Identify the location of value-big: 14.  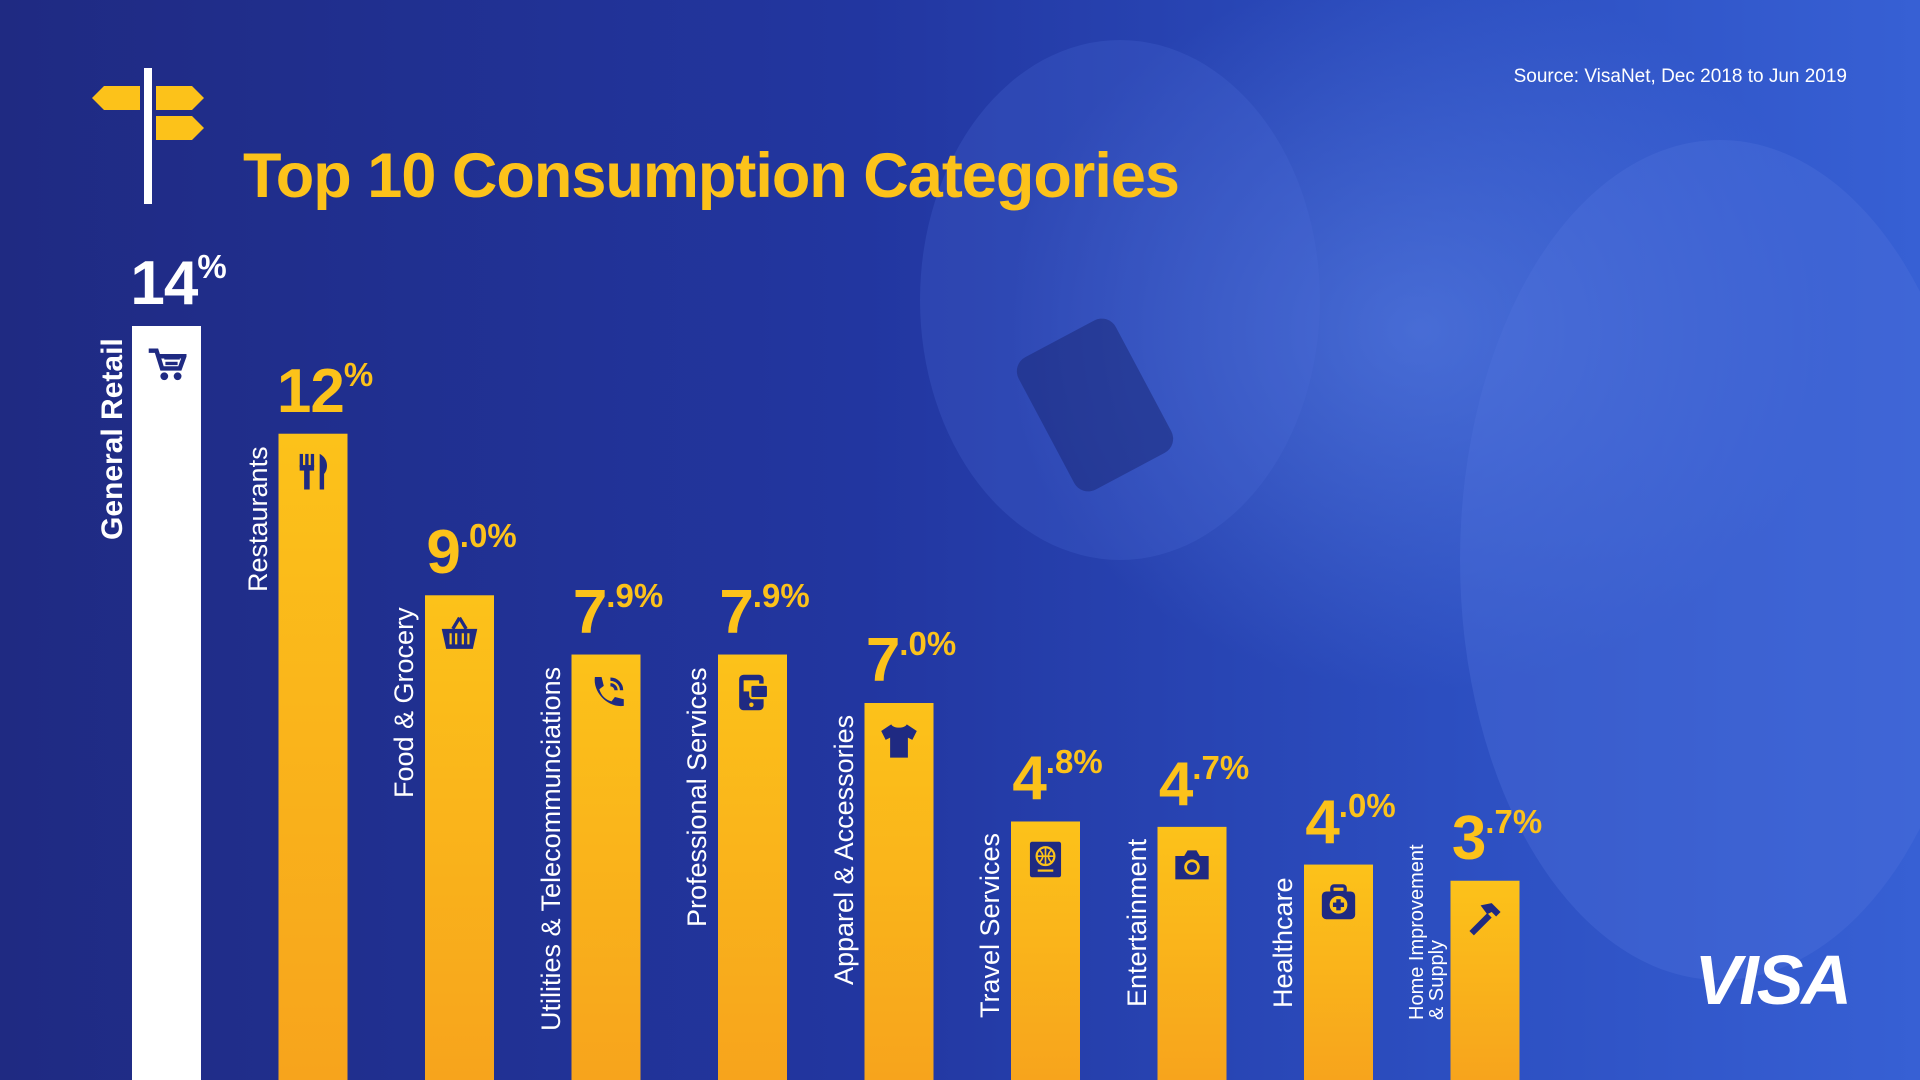
(164, 283).